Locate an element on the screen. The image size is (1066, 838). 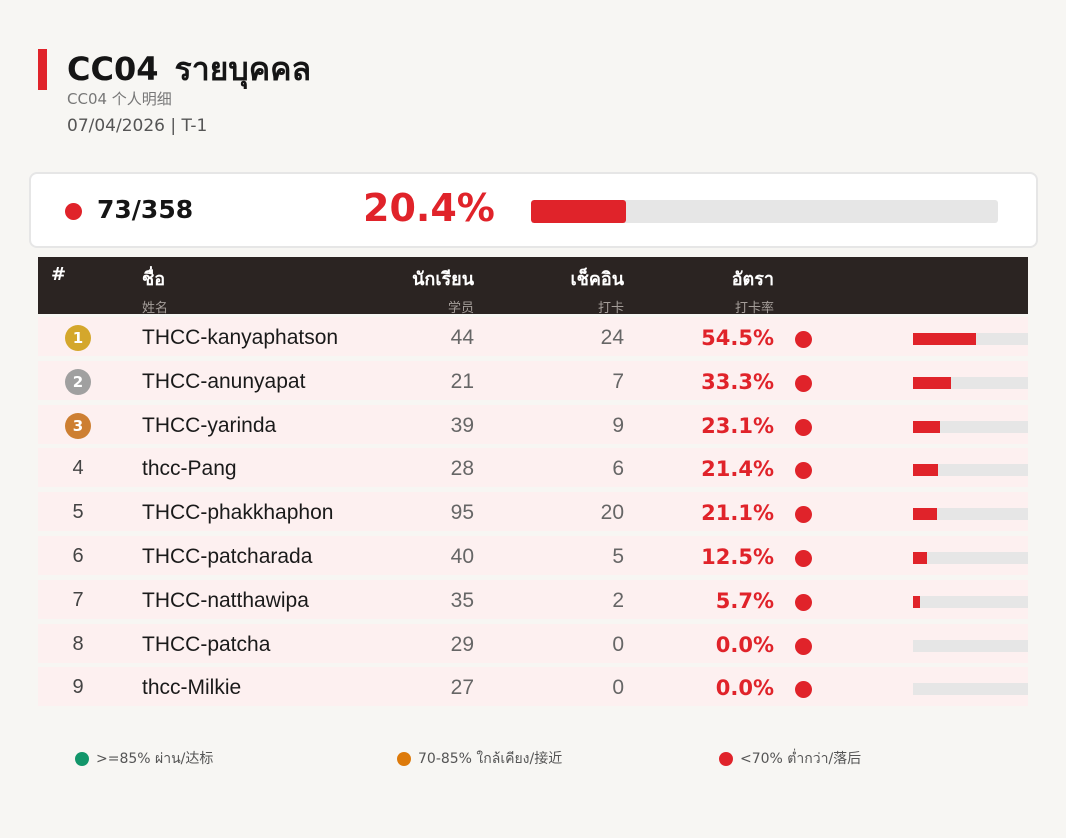
col-name-header: ชื่อ 姓名 is located at coordinates (155, 290).